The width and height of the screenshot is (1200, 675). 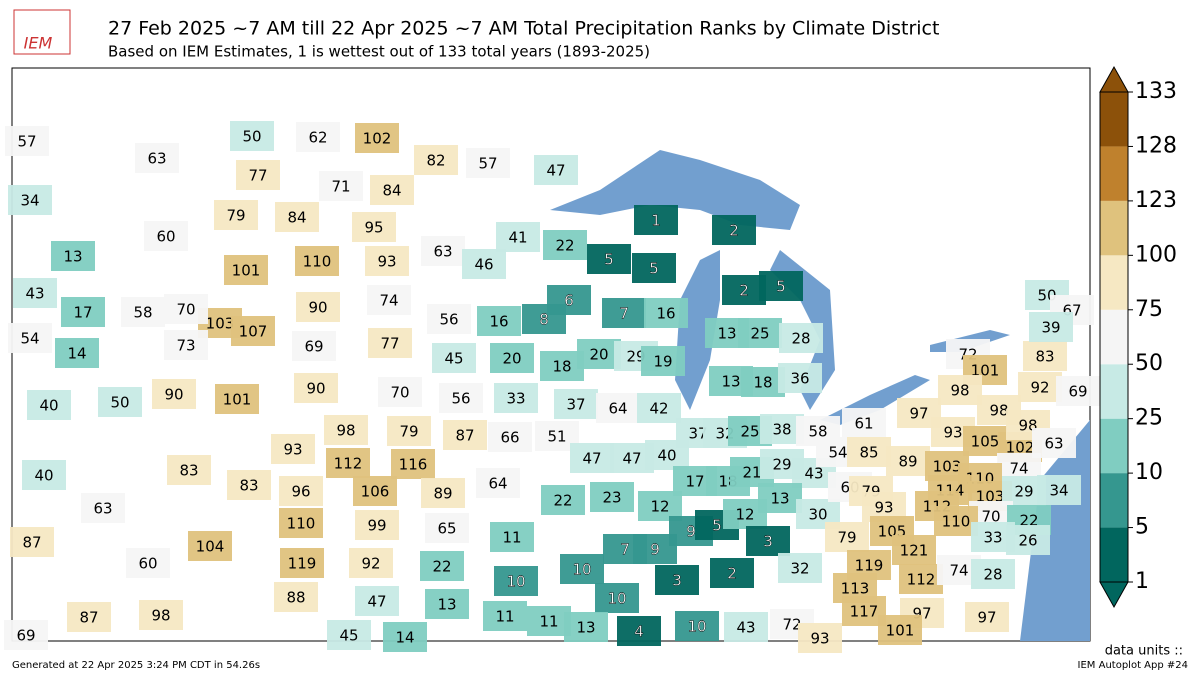 I want to click on district-label: 77, so click(x=257, y=176).